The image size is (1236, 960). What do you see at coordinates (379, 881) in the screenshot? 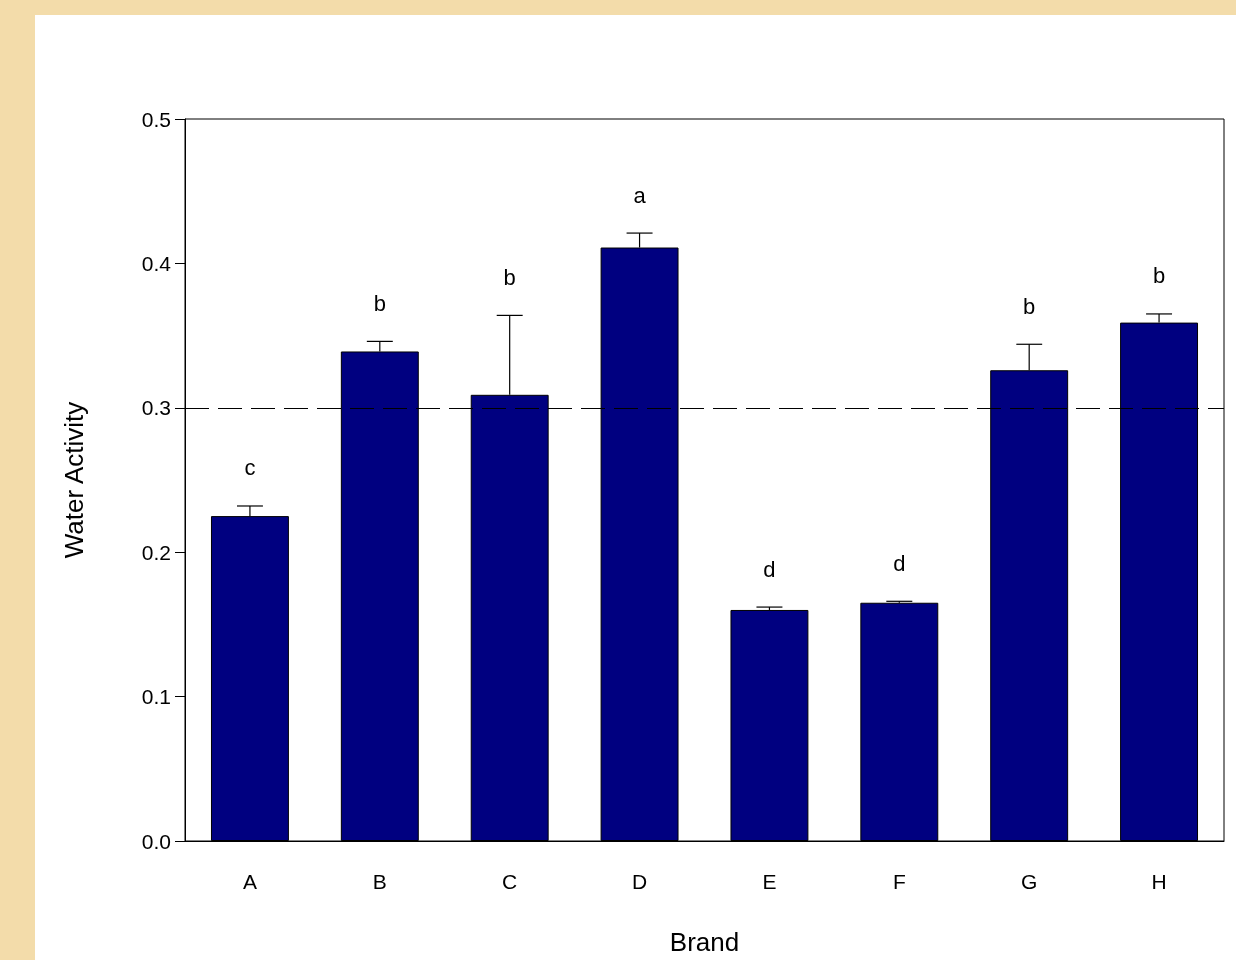
I see `x-tick-label: B` at bounding box center [379, 881].